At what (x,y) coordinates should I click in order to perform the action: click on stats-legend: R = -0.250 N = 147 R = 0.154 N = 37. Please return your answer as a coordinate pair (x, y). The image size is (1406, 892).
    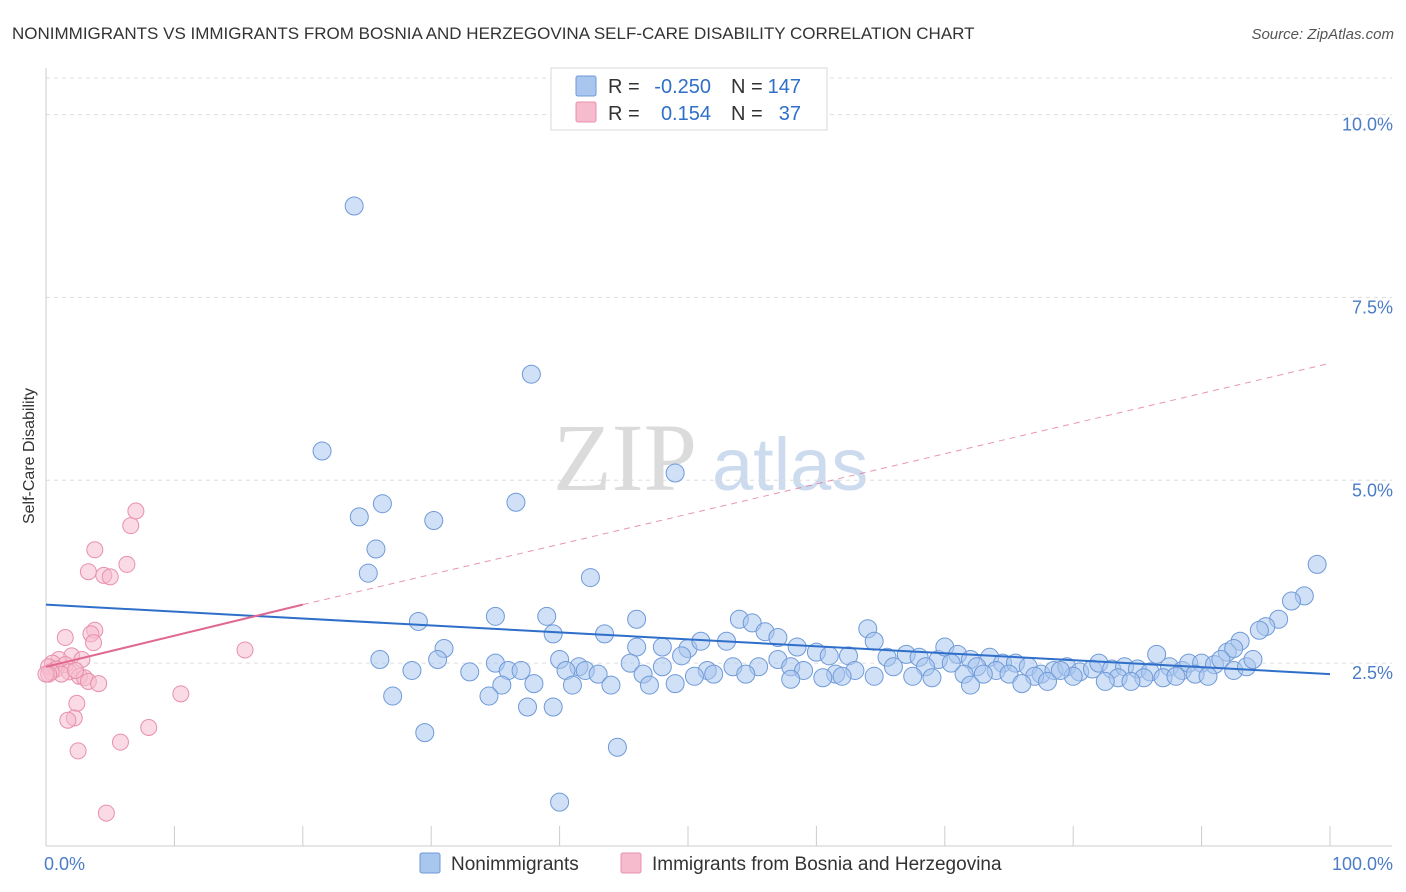
    Looking at the image, I should click on (689, 99).